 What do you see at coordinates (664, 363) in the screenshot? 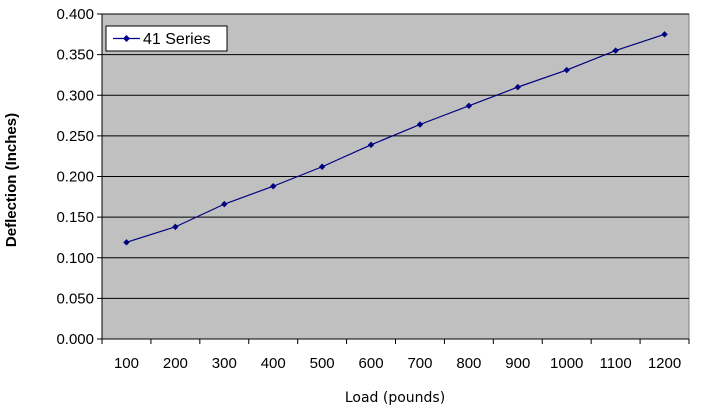
I see `x-tick-label: 1200` at bounding box center [664, 363].